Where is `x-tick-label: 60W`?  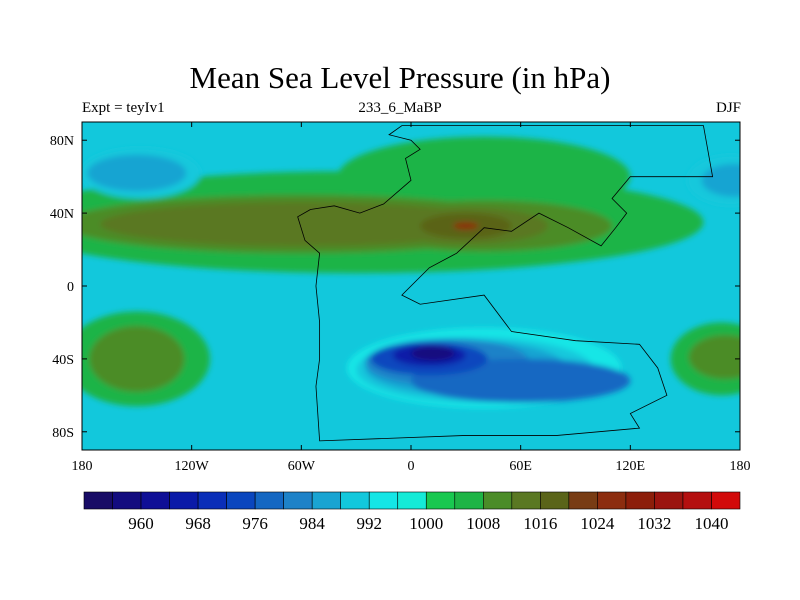
x-tick-label: 60W is located at coordinates (302, 466).